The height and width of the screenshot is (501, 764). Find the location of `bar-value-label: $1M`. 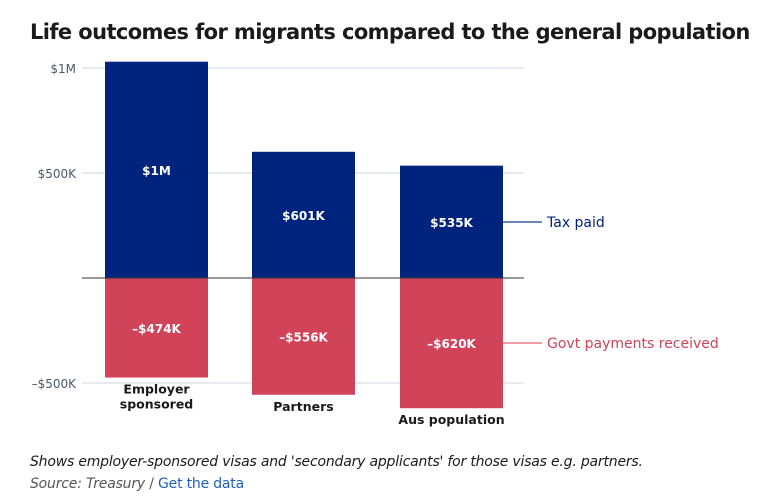

bar-value-label: $1M is located at coordinates (156, 171).